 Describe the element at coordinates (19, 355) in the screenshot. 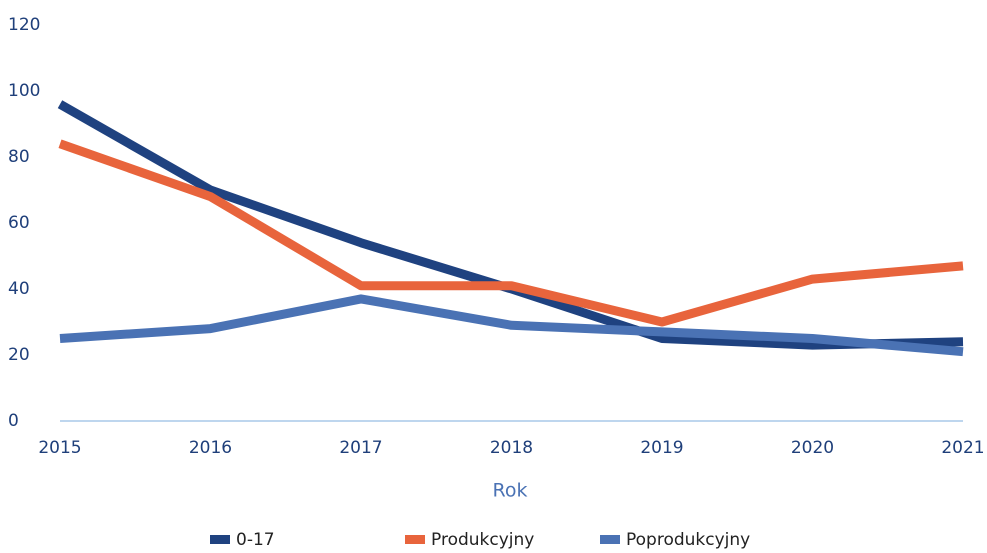

I see `y-tick-label: 20` at that location.